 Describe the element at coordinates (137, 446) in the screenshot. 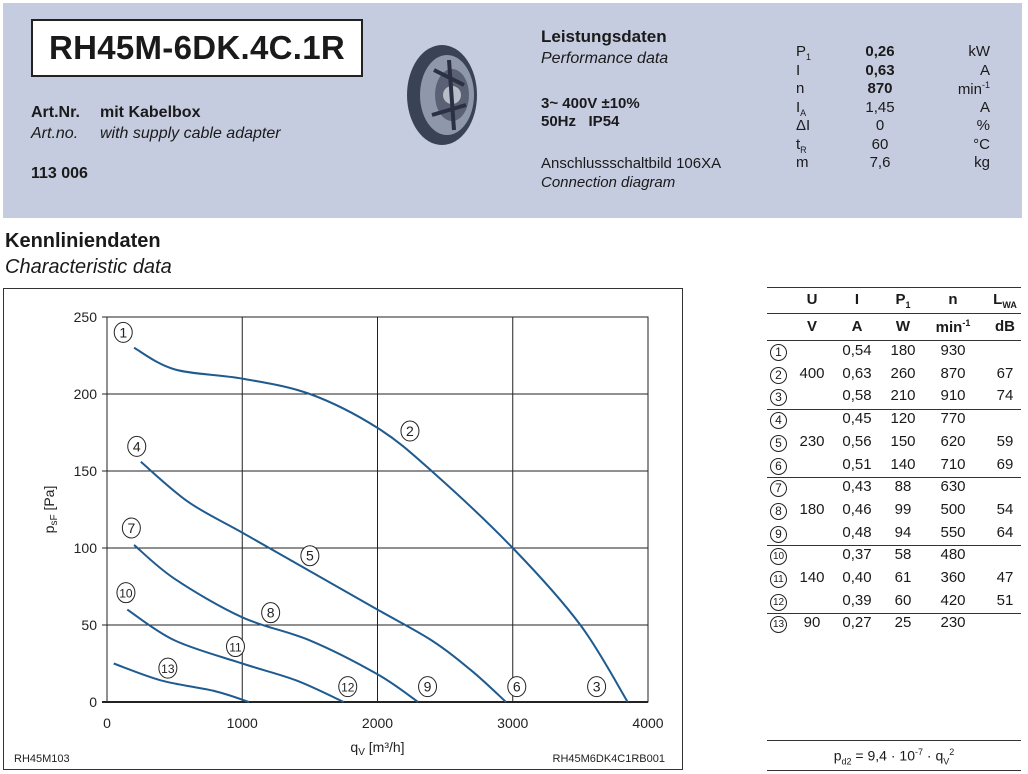

I see `svg-text: 4` at that location.